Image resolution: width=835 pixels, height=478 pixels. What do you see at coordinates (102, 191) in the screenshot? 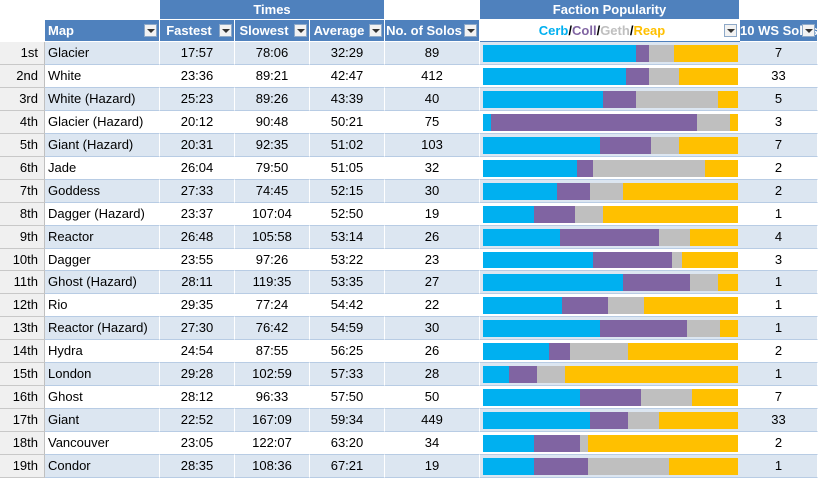
I see `cell-map: Goddess` at bounding box center [102, 191].